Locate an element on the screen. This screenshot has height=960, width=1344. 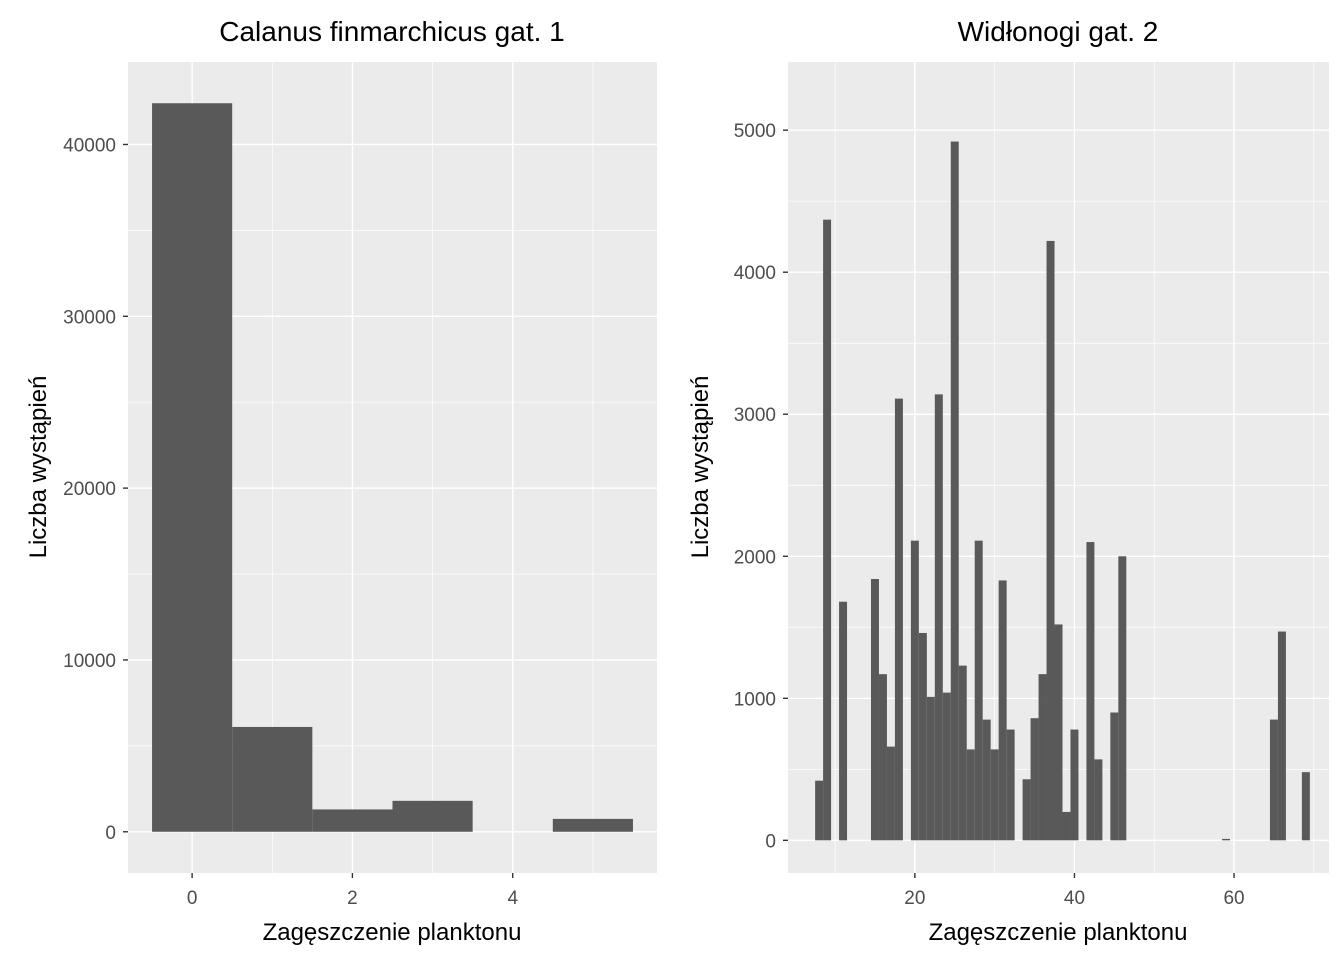
y-tick-label: 3000 is located at coordinates (755, 415).